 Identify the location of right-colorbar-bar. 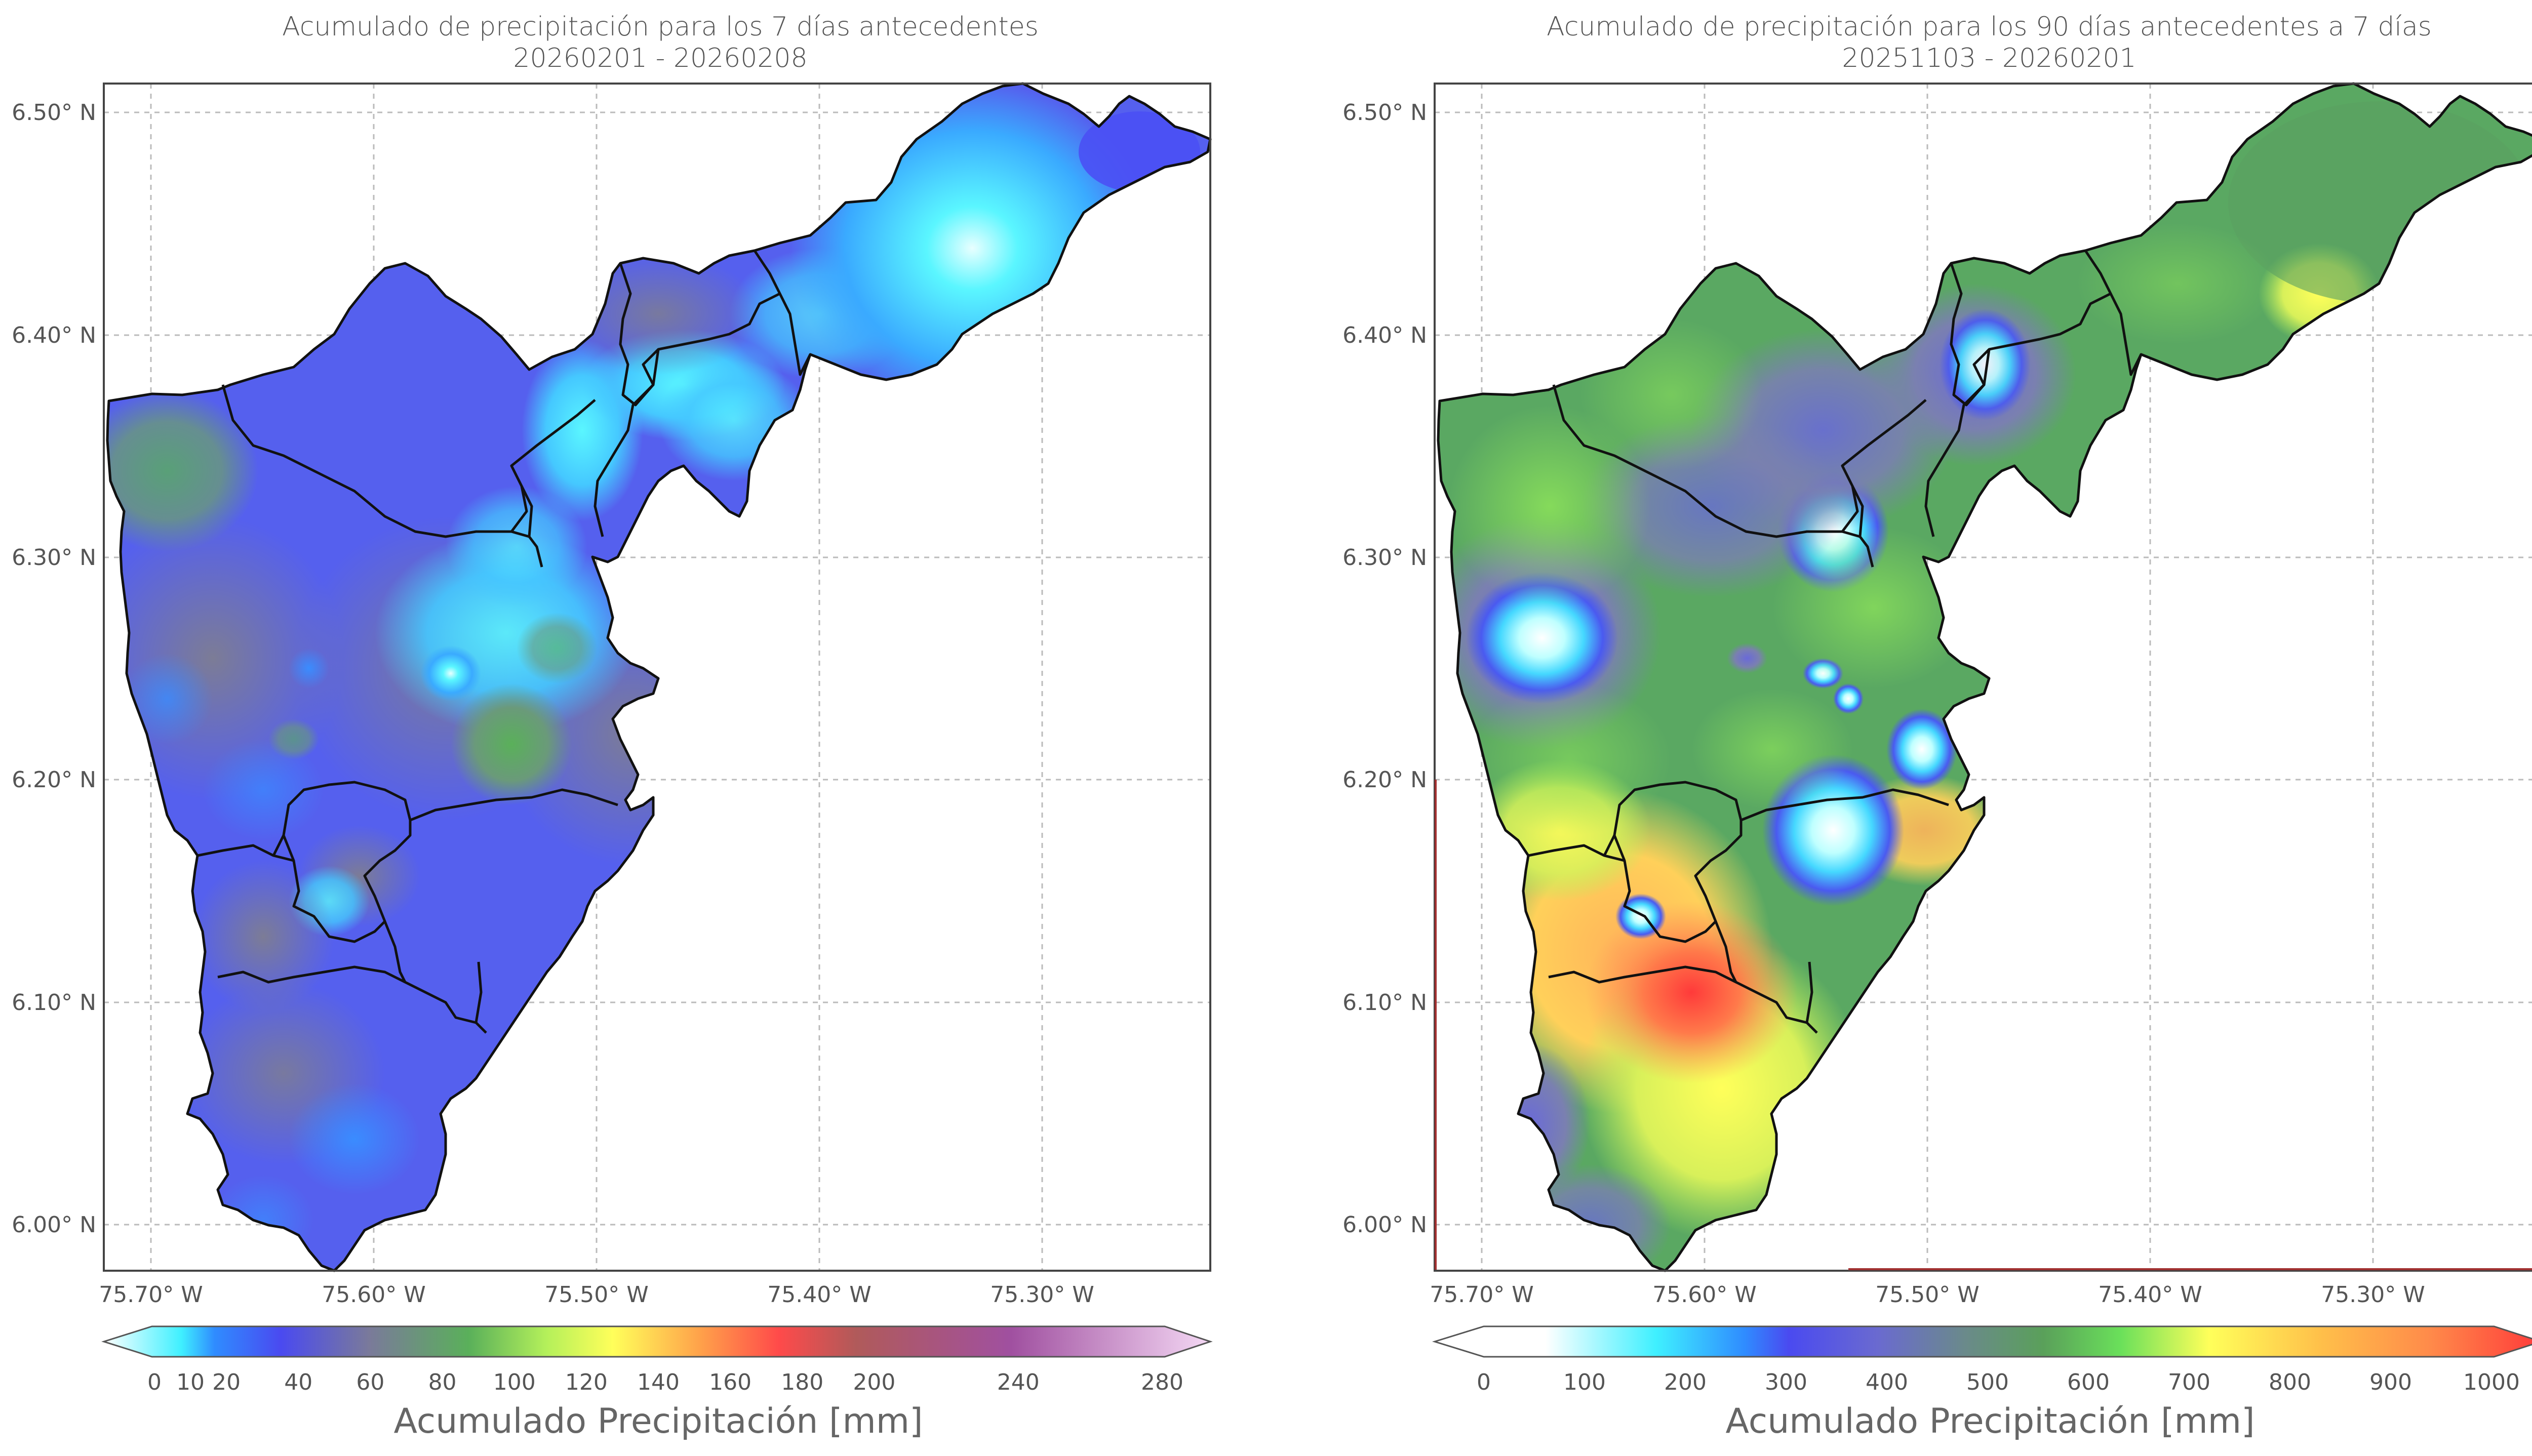
(1982, 1341).